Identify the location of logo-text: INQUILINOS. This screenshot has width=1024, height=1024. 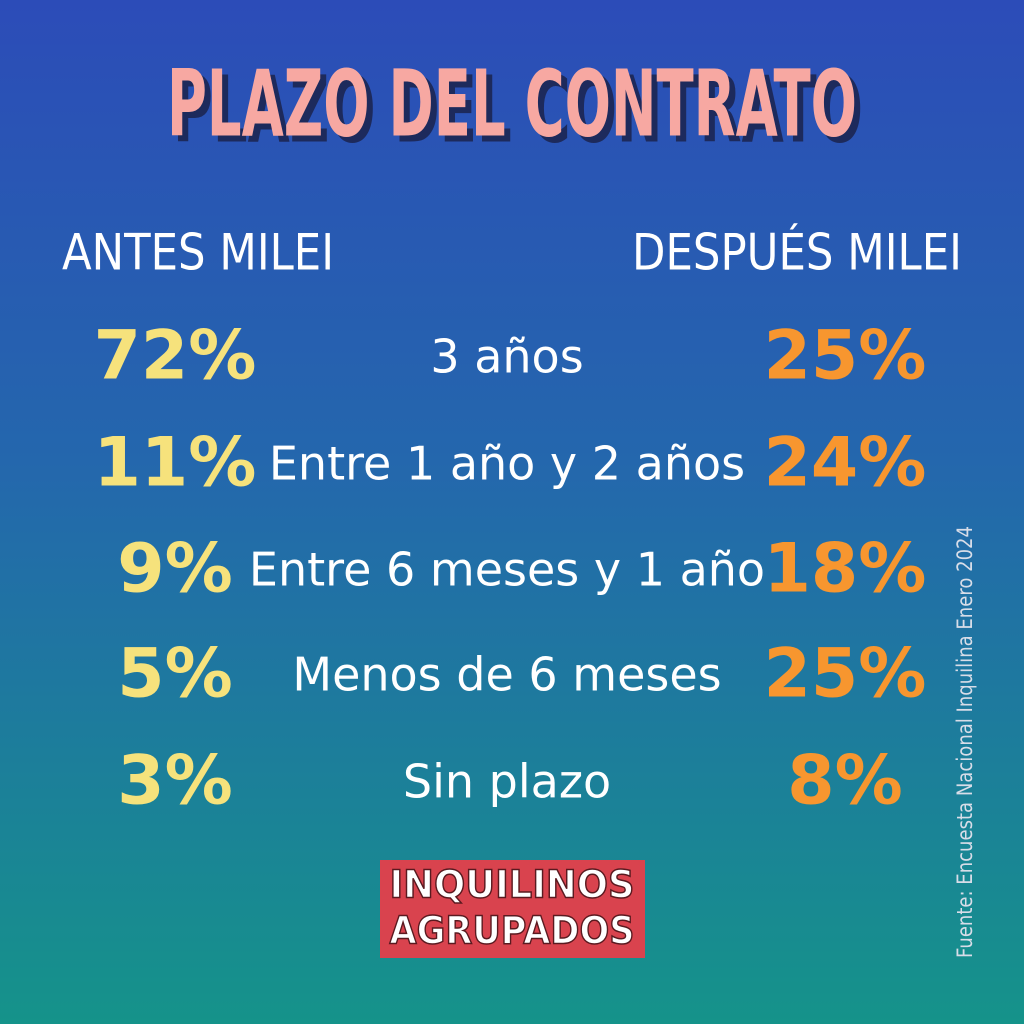
(512, 885).